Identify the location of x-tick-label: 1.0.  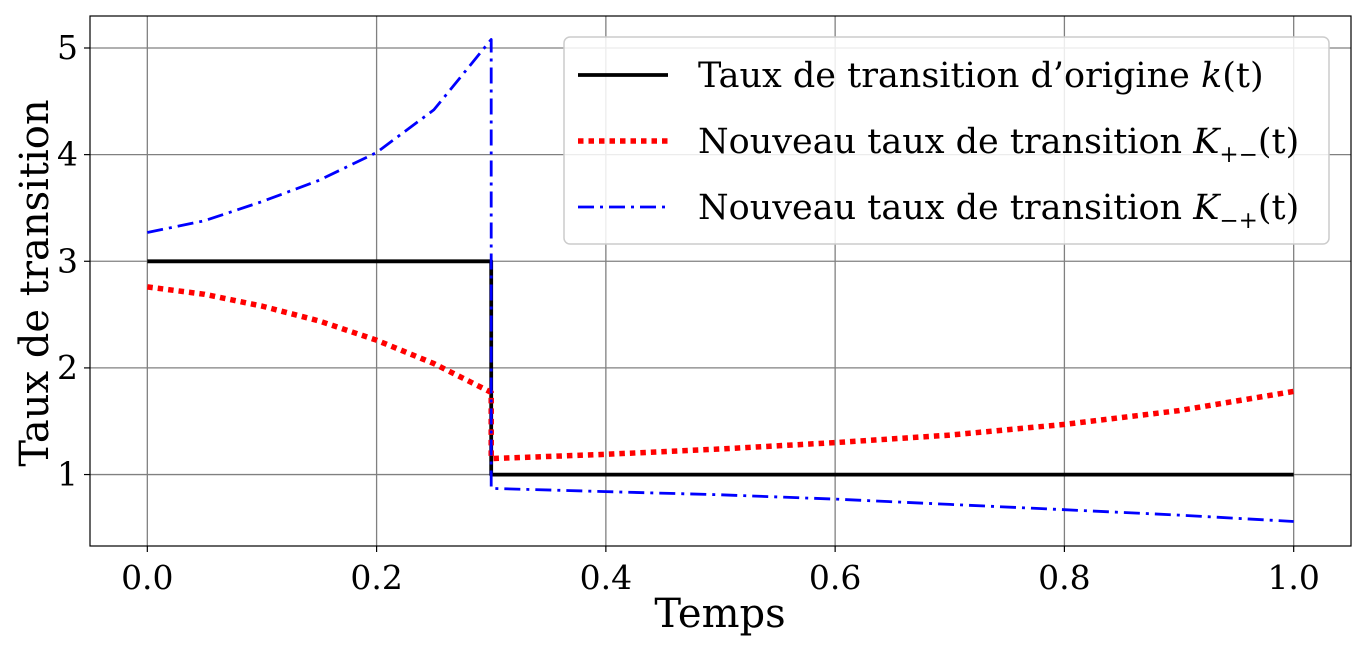
(1293, 577).